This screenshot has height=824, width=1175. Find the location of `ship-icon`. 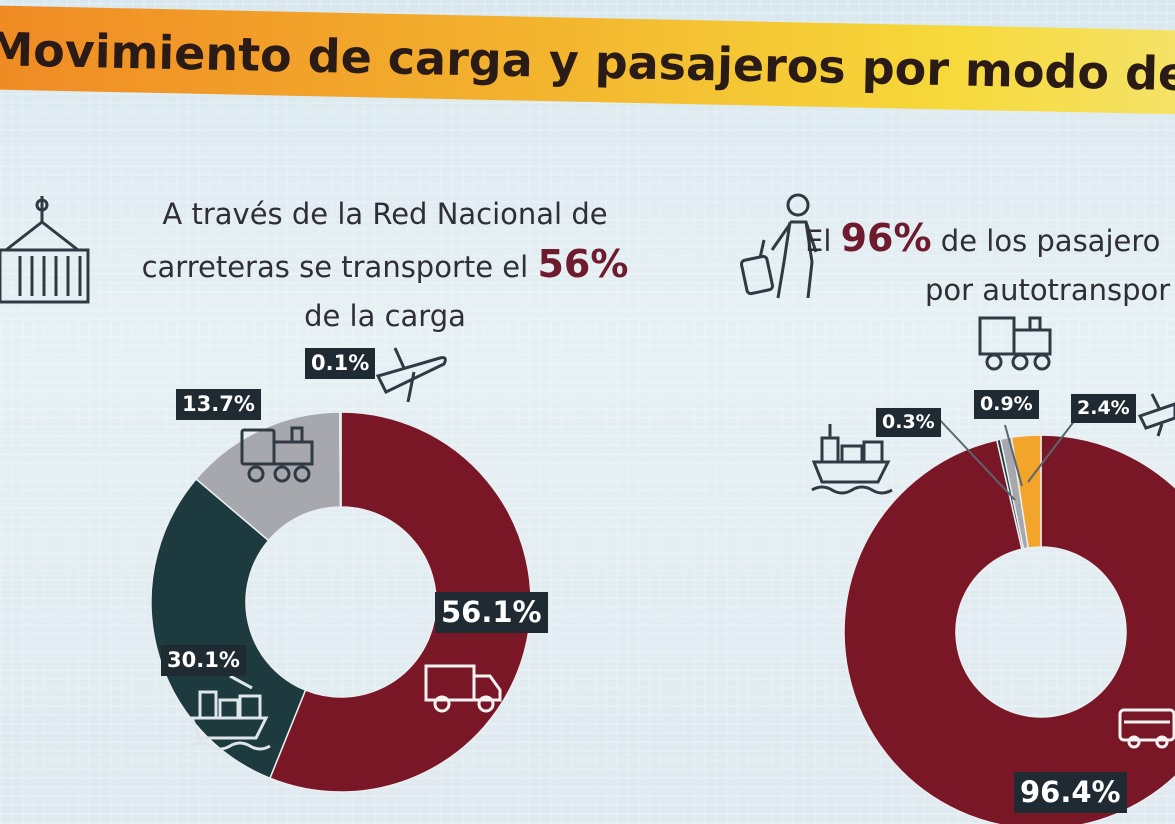

ship-icon is located at coordinates (852, 459).